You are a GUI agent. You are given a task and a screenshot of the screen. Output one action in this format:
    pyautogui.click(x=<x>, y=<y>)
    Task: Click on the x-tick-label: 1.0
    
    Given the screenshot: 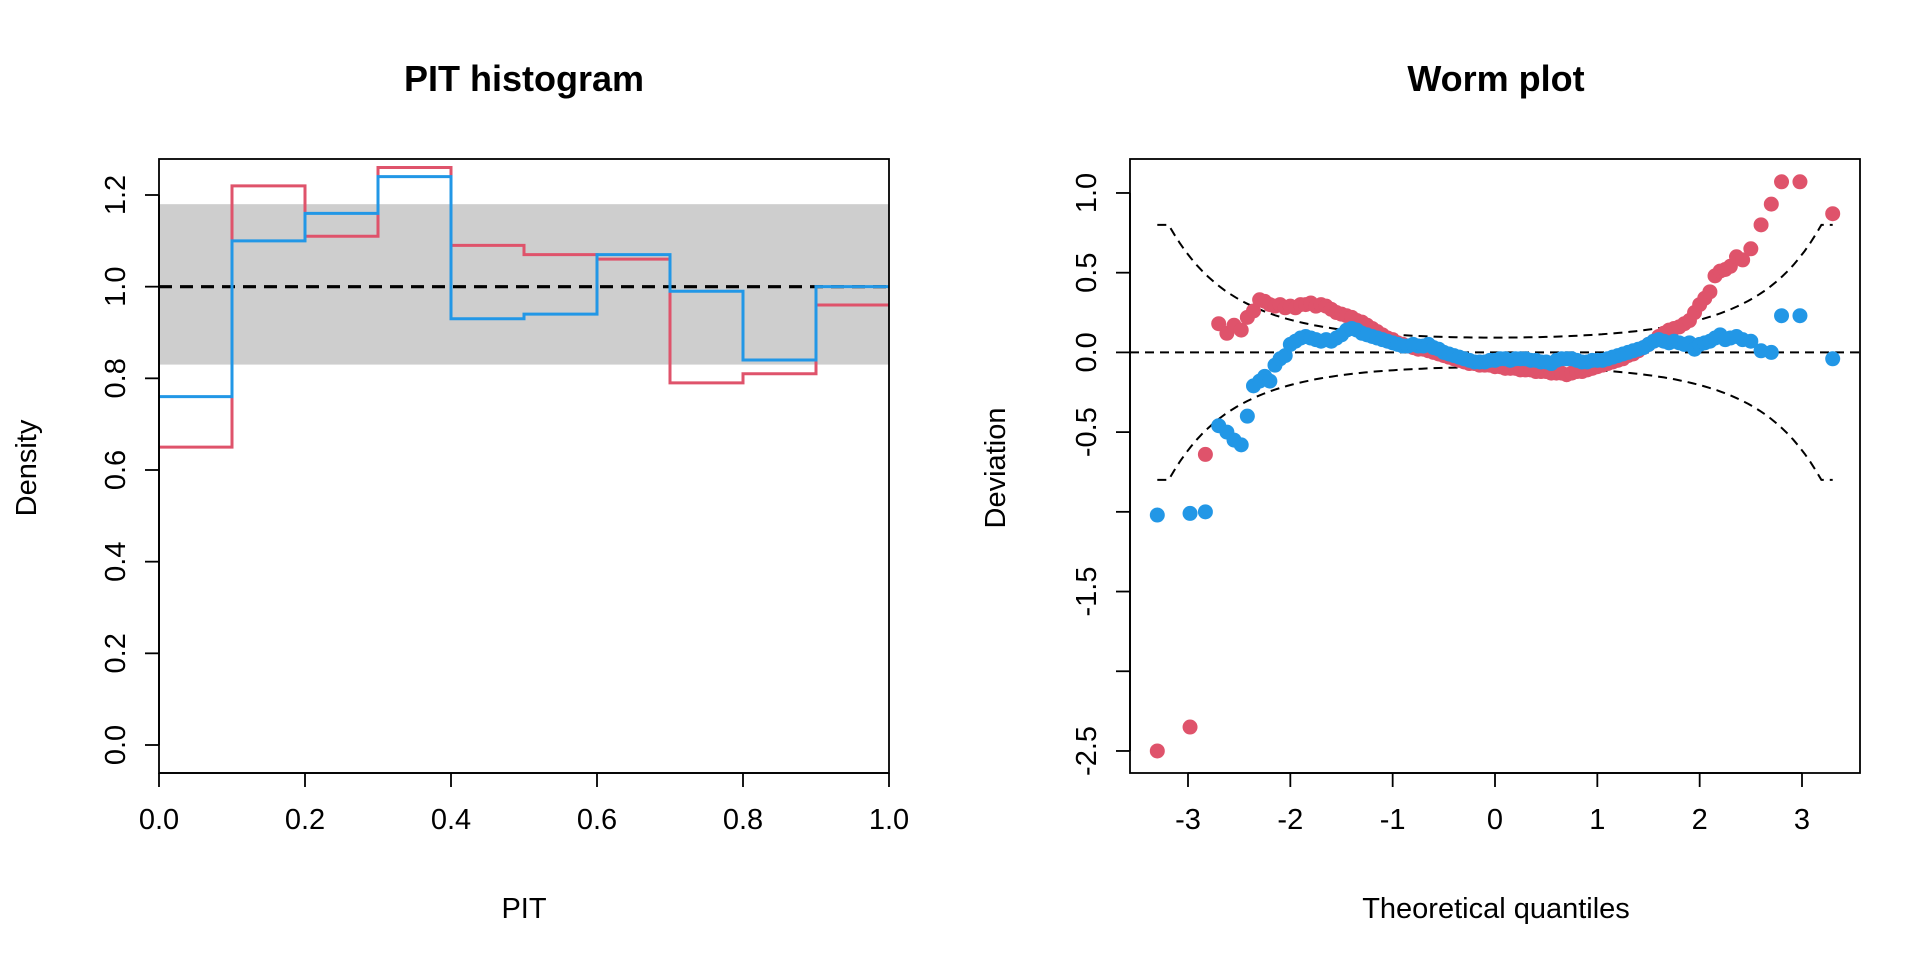 What is the action you would take?
    pyautogui.click(x=889, y=820)
    